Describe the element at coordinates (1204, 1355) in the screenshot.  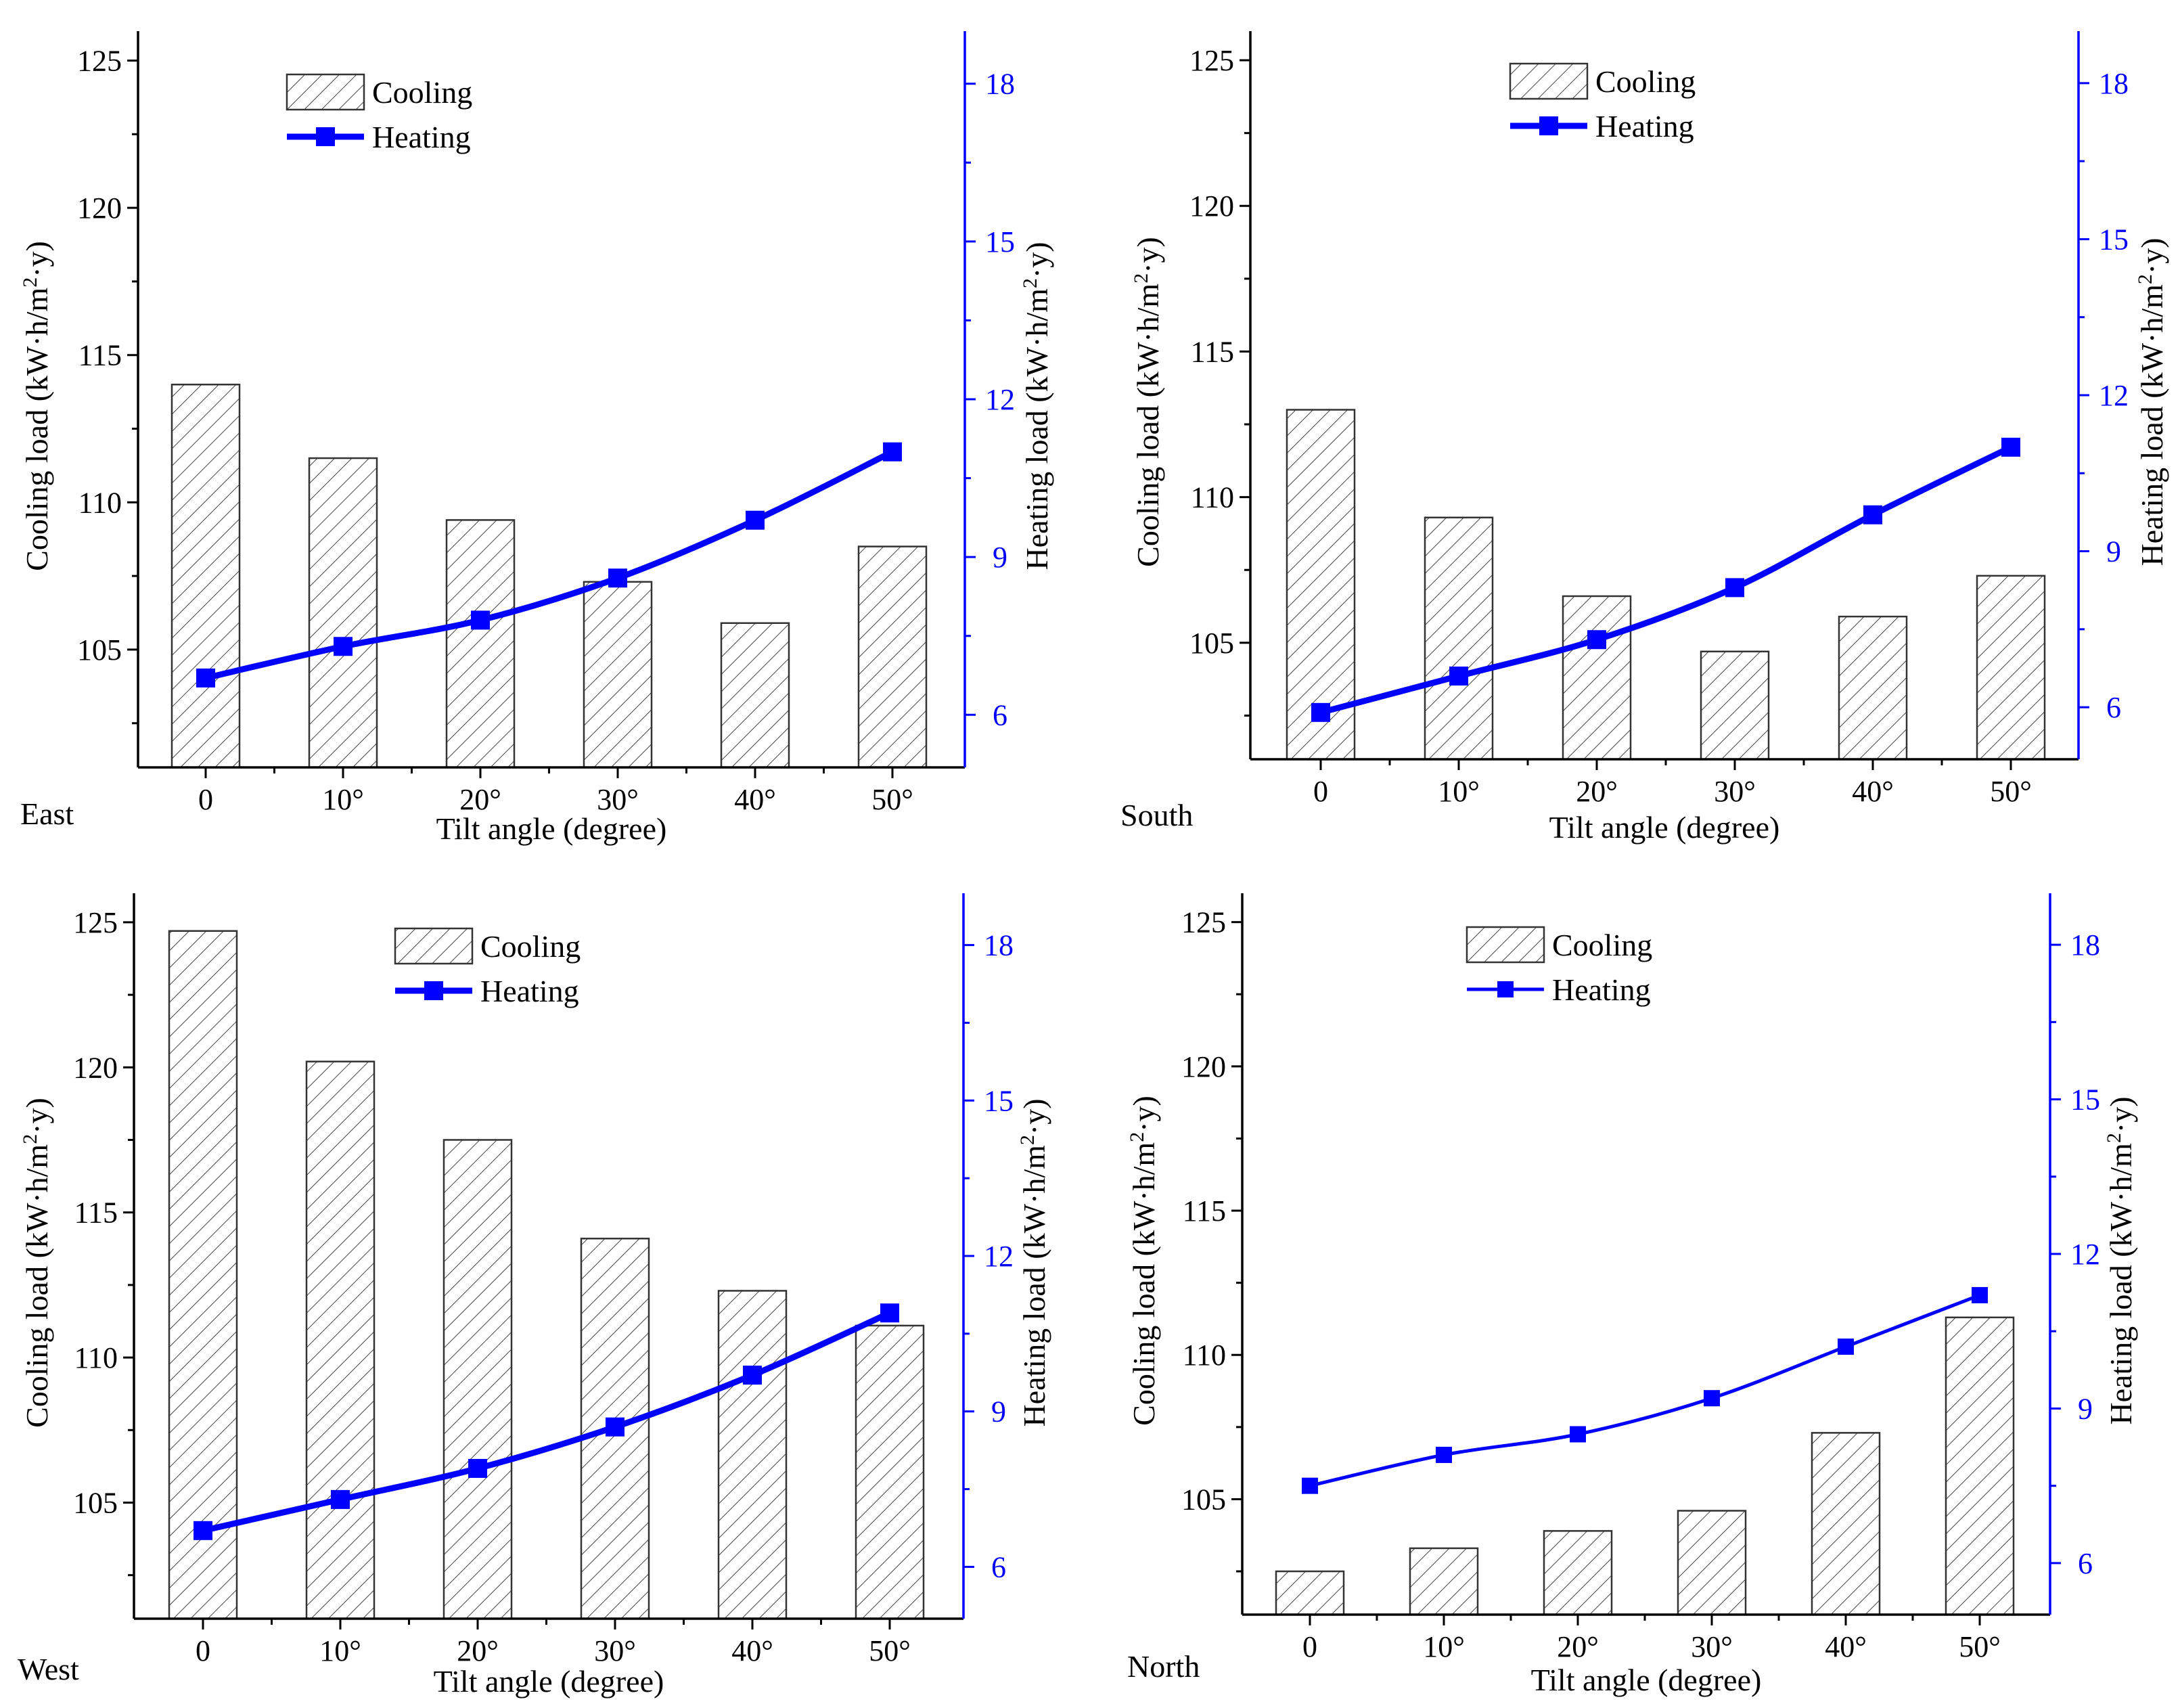
I see `left-y-tick-label: 110` at that location.